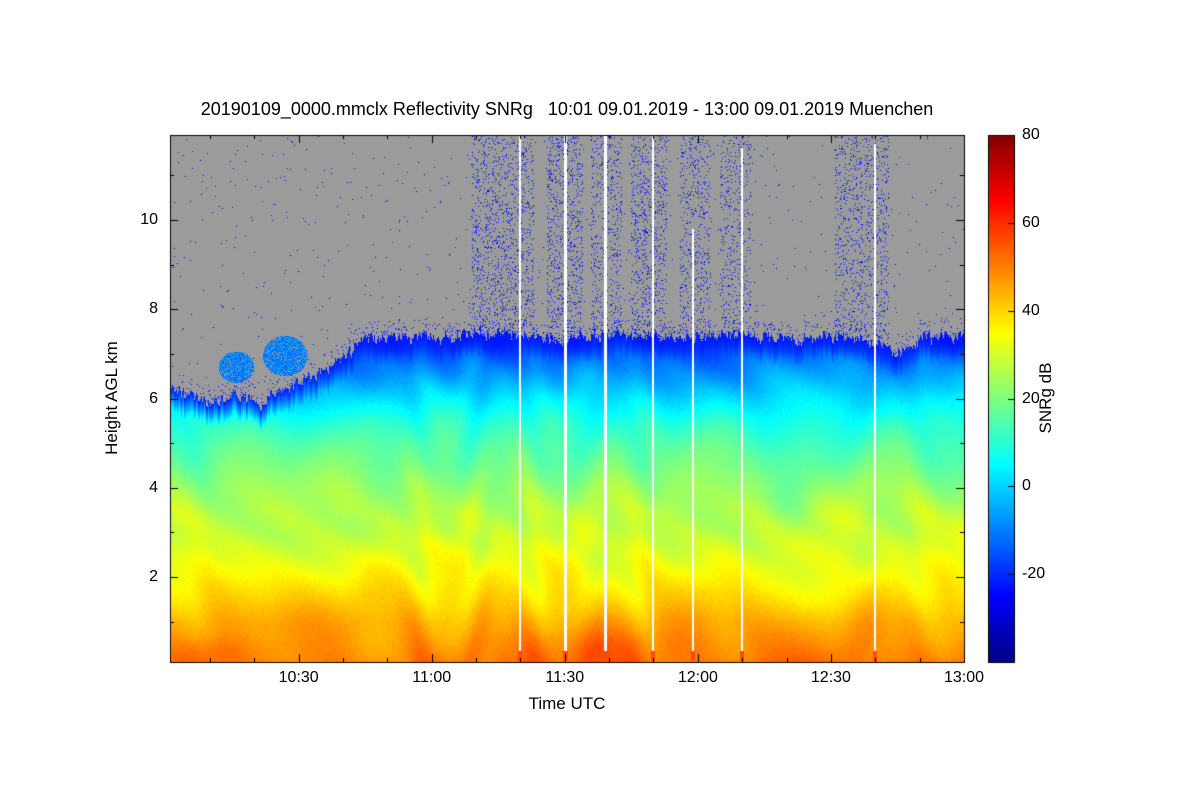 The image size is (1200, 800). What do you see at coordinates (565, 677) in the screenshot?
I see `x-tick-label: 11:30` at bounding box center [565, 677].